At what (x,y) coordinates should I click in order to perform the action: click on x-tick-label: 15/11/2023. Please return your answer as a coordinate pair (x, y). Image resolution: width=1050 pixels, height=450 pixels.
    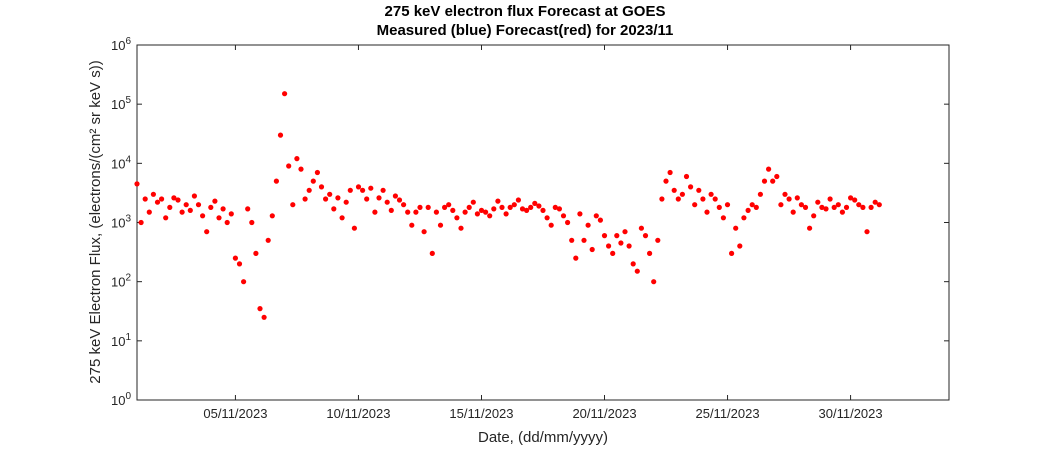
    Looking at the image, I should click on (481, 413).